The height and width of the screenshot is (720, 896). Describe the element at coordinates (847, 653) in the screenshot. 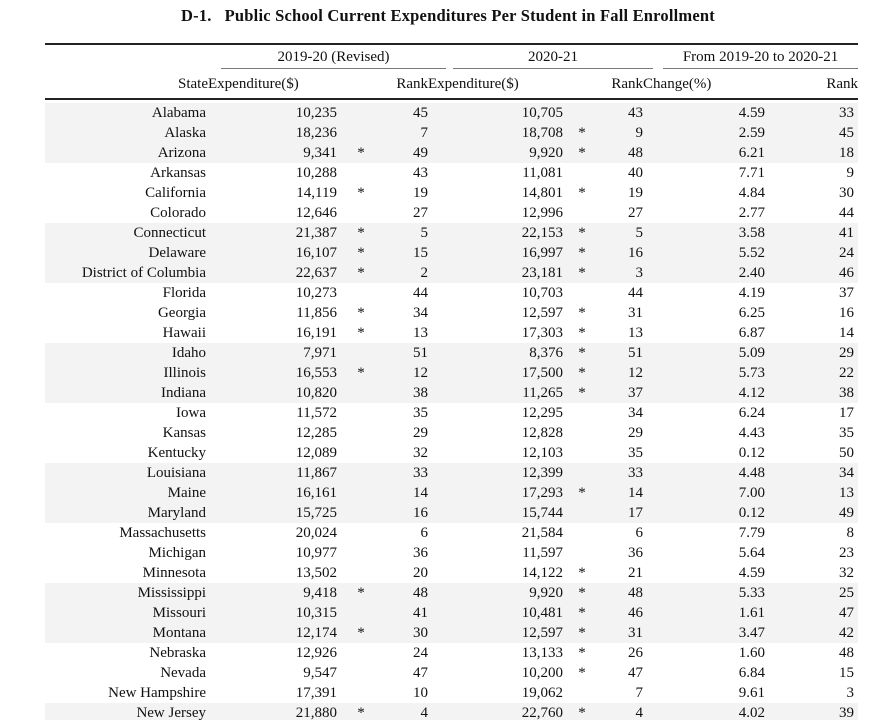

I see `rank-change-cell: 48` at that location.